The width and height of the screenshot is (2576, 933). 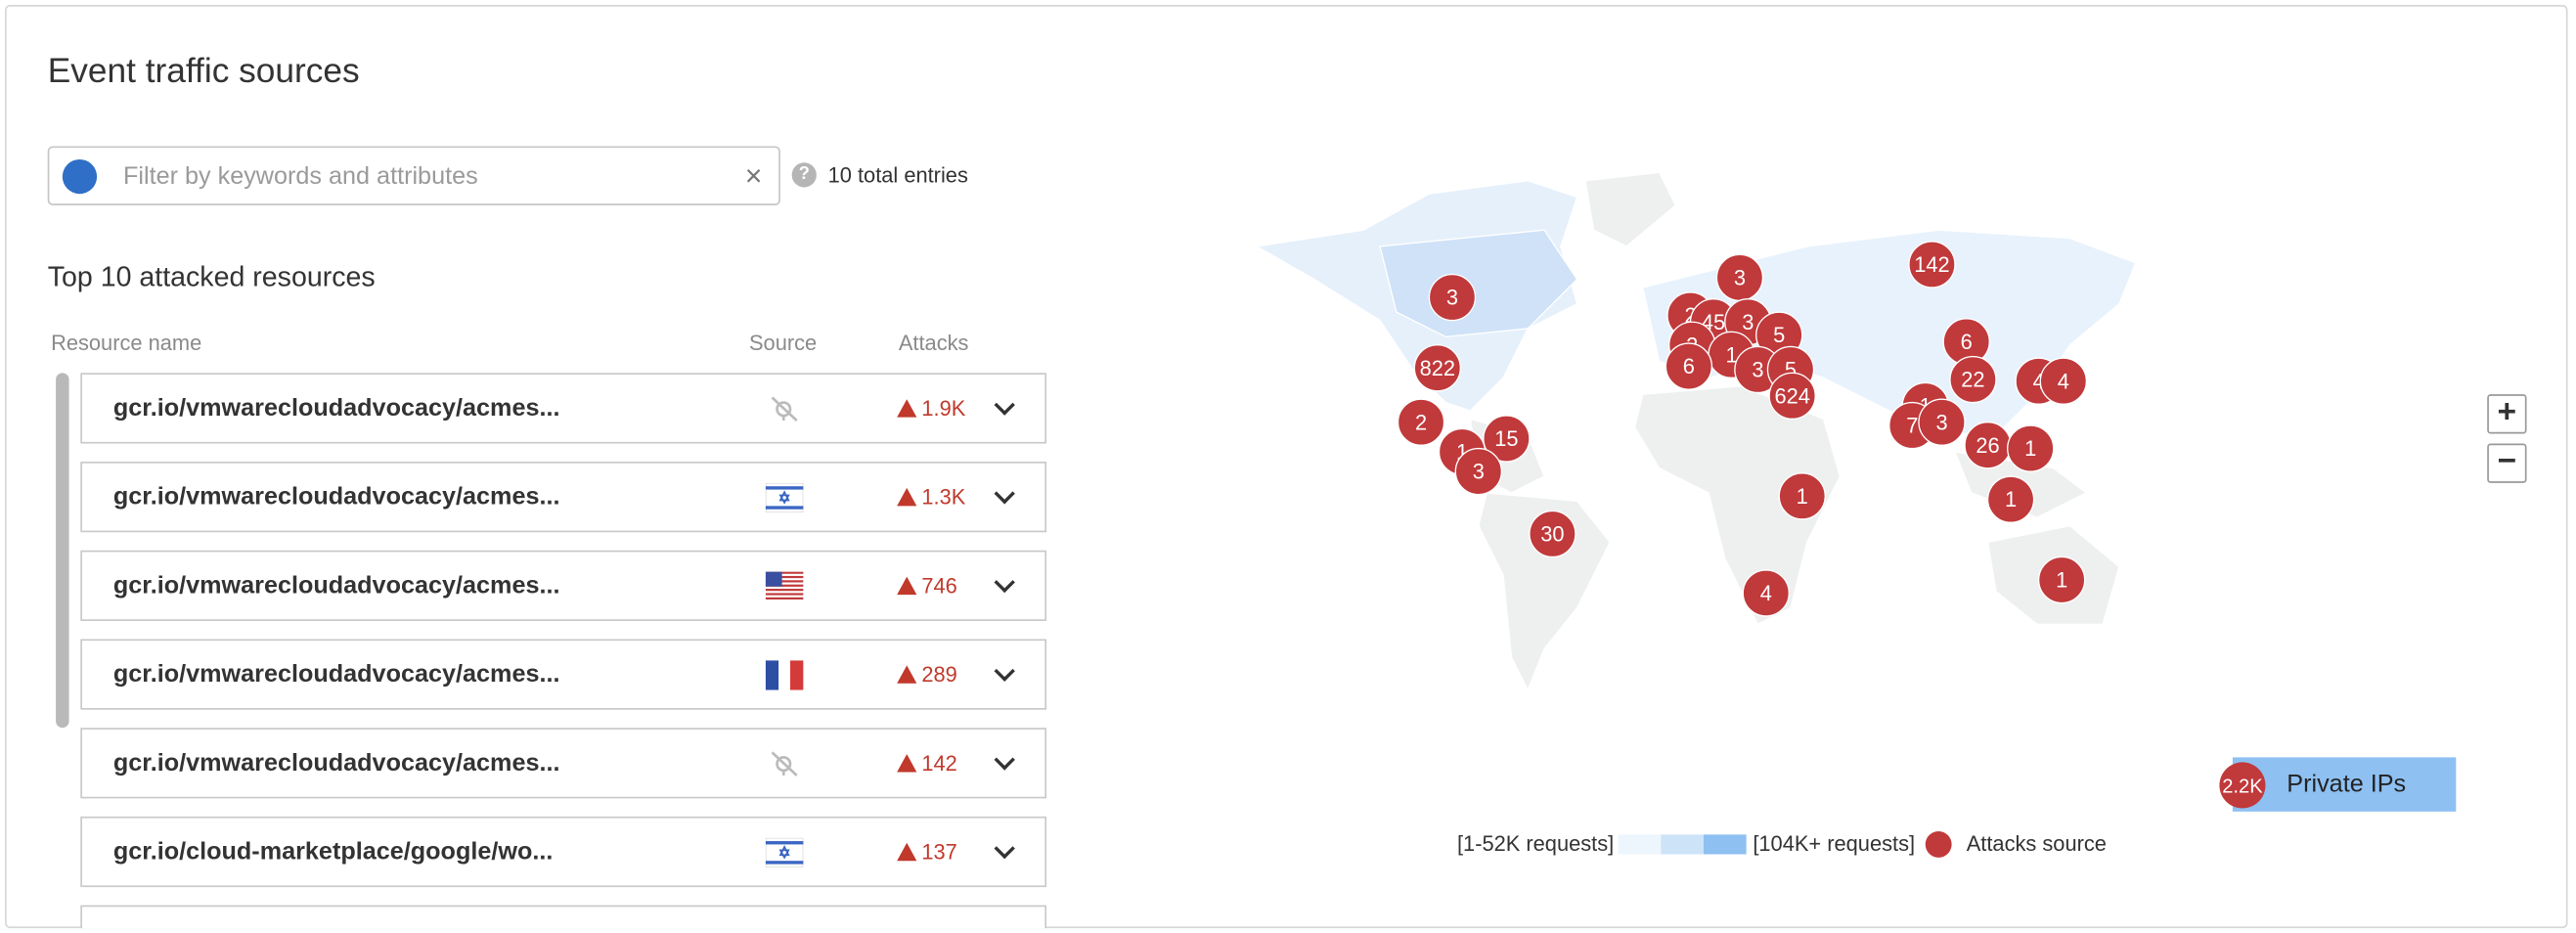 What do you see at coordinates (753, 175) in the screenshot?
I see `clear-button: ×` at bounding box center [753, 175].